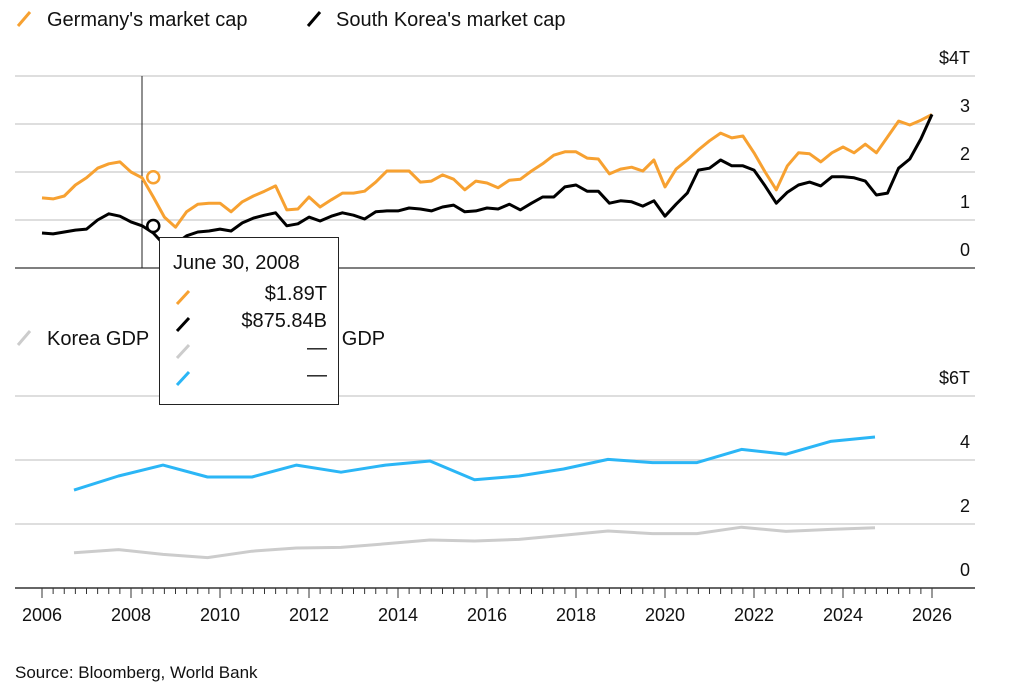 This screenshot has width=1024, height=689. Describe the element at coordinates (295, 294) in the screenshot. I see `tooltip-value: $1.89T` at that location.